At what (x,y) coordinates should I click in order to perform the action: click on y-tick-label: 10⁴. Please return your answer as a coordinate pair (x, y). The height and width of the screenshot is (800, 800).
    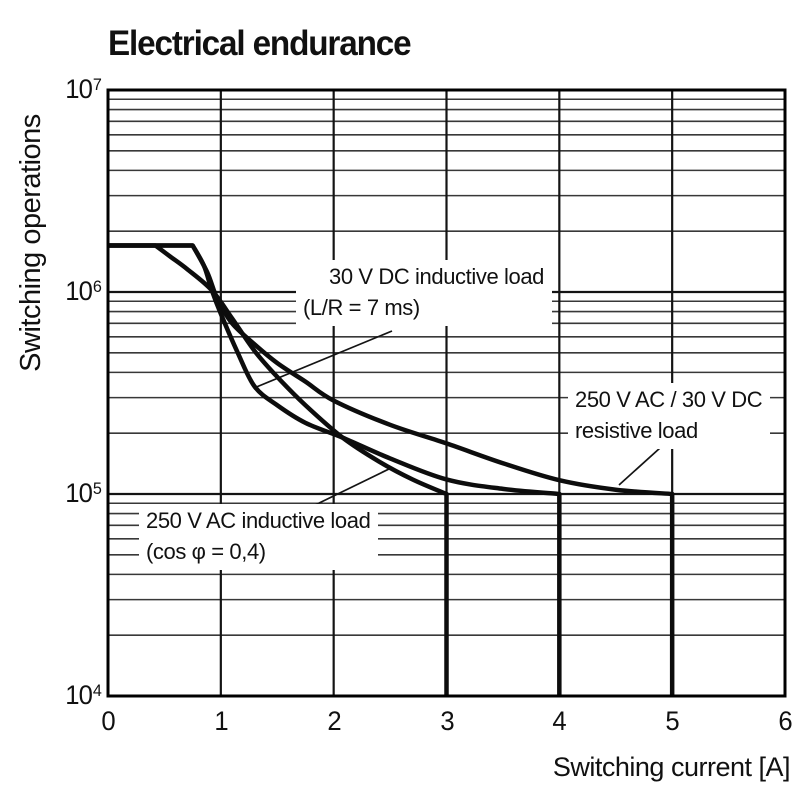
    Looking at the image, I should click on (83, 695).